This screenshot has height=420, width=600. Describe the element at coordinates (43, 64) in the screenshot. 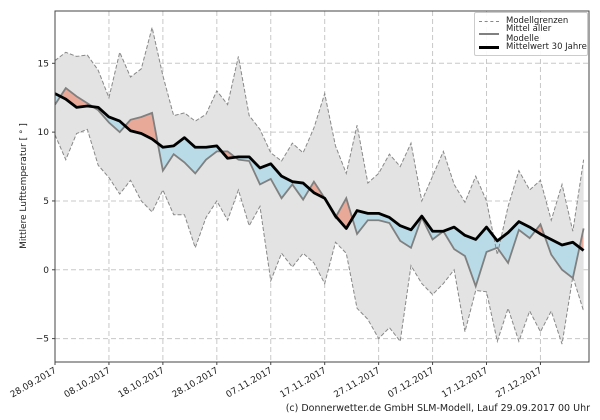

I see `y-tick-label: 15` at that location.